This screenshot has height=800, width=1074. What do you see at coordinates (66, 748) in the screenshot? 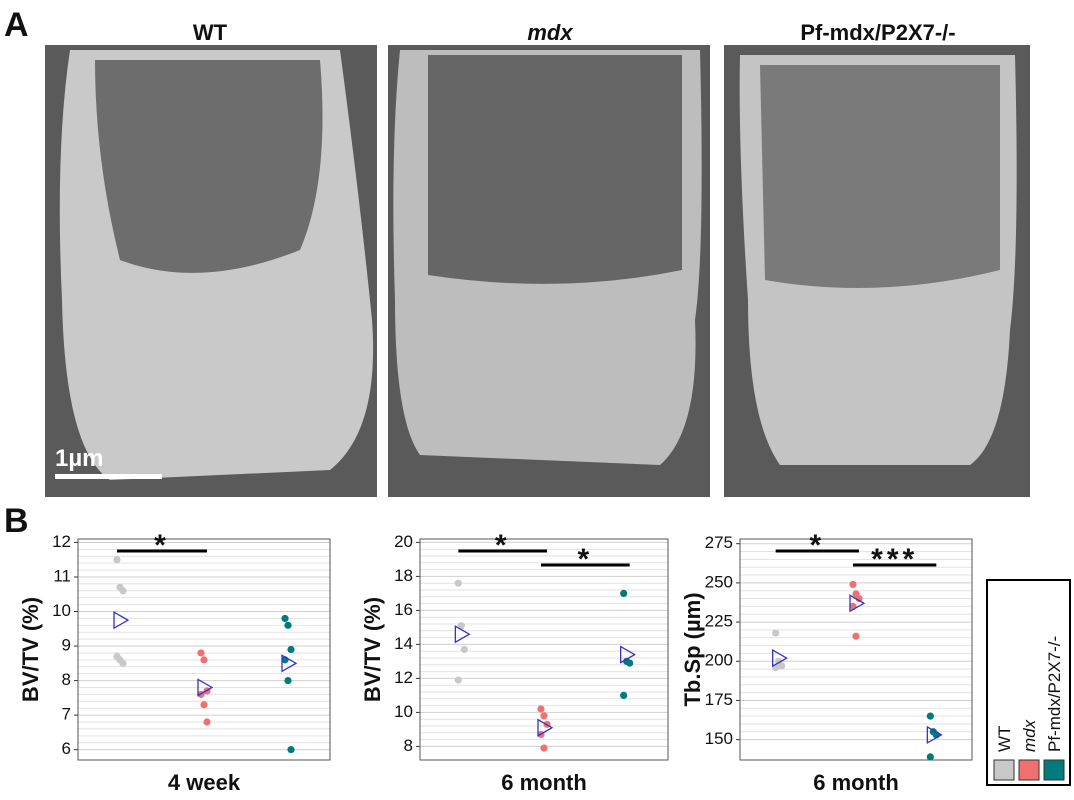
I see `y-tick-label: 6` at bounding box center [66, 748].